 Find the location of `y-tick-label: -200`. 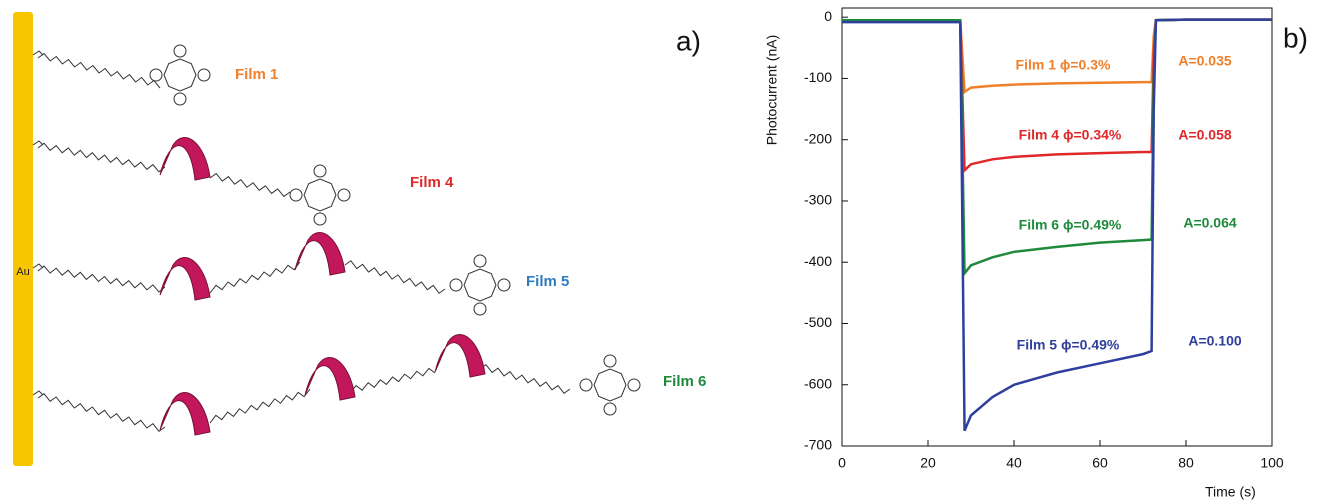

y-tick-label: -200 is located at coordinates (818, 138).